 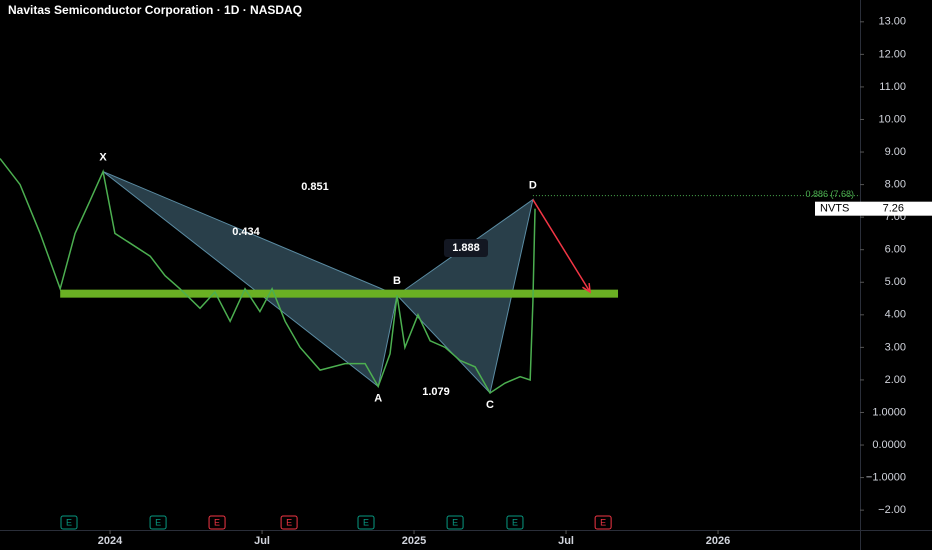 I want to click on pattern-point-label: B, so click(x=397, y=281).